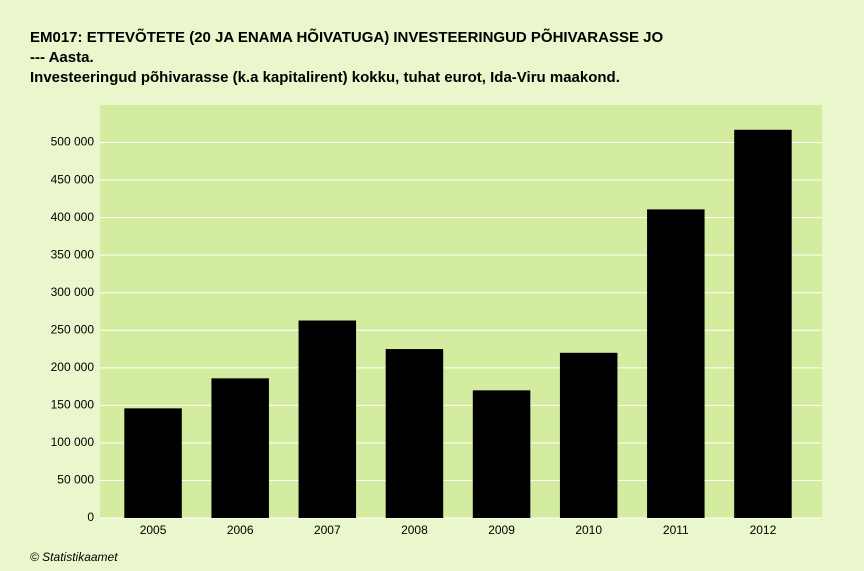 Image resolution: width=864 pixels, height=571 pixels. What do you see at coordinates (153, 530) in the screenshot?
I see `x-tick-label: 2005` at bounding box center [153, 530].